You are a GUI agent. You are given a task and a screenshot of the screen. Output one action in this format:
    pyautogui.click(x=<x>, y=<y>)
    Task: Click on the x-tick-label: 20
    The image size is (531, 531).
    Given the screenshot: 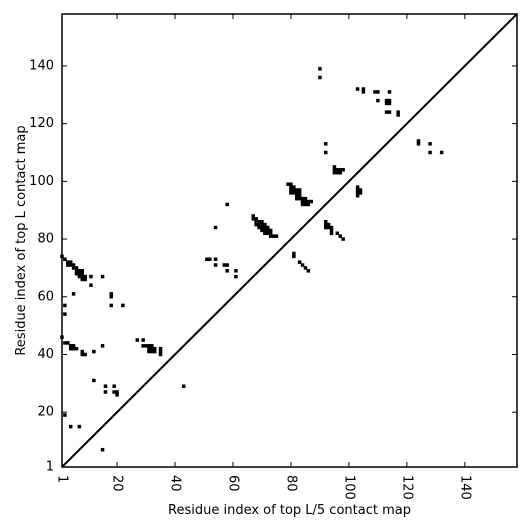 What is the action you would take?
    pyautogui.click(x=117, y=483)
    